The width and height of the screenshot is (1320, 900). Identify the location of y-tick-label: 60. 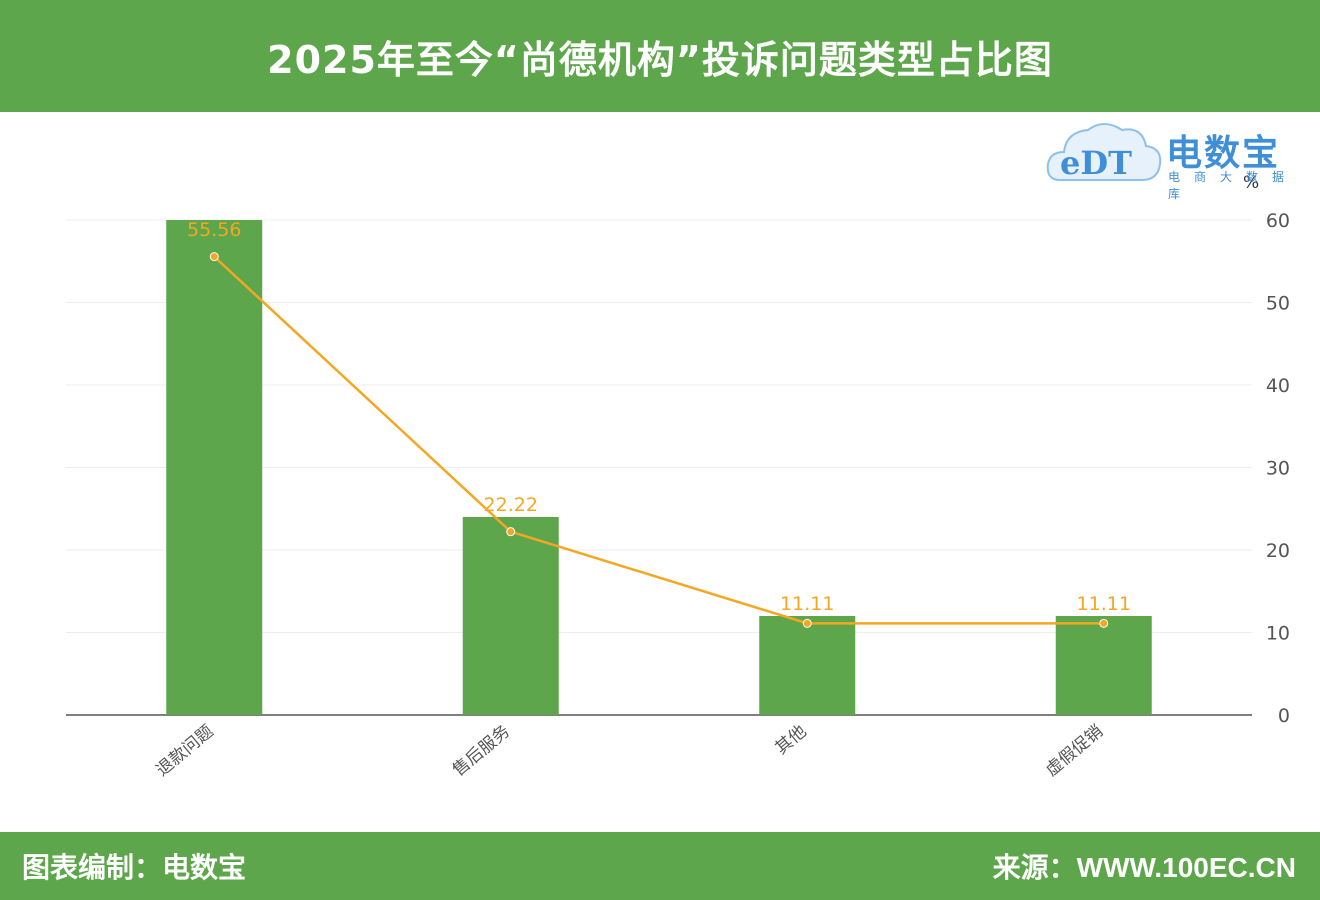
(1278, 221).